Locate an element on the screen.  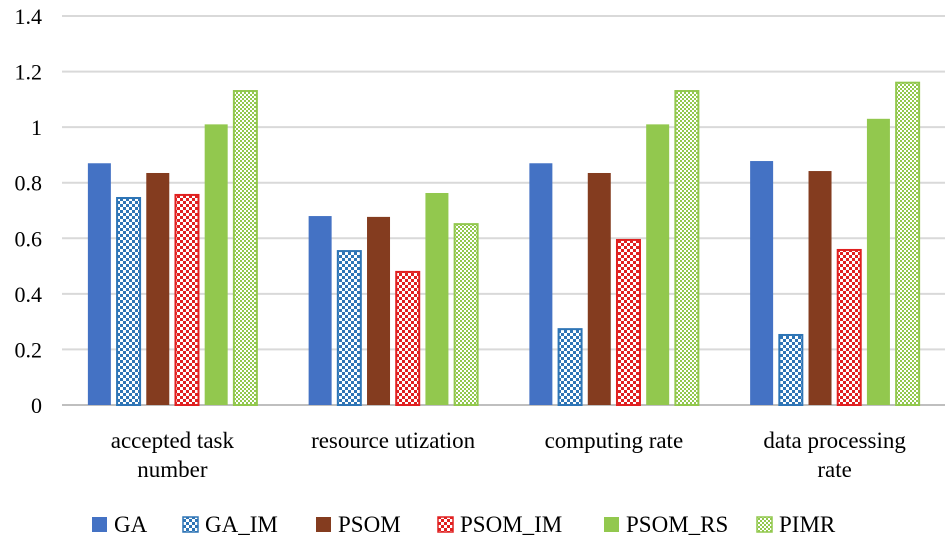
x-tick-label: computing rate is located at coordinates (614, 440).